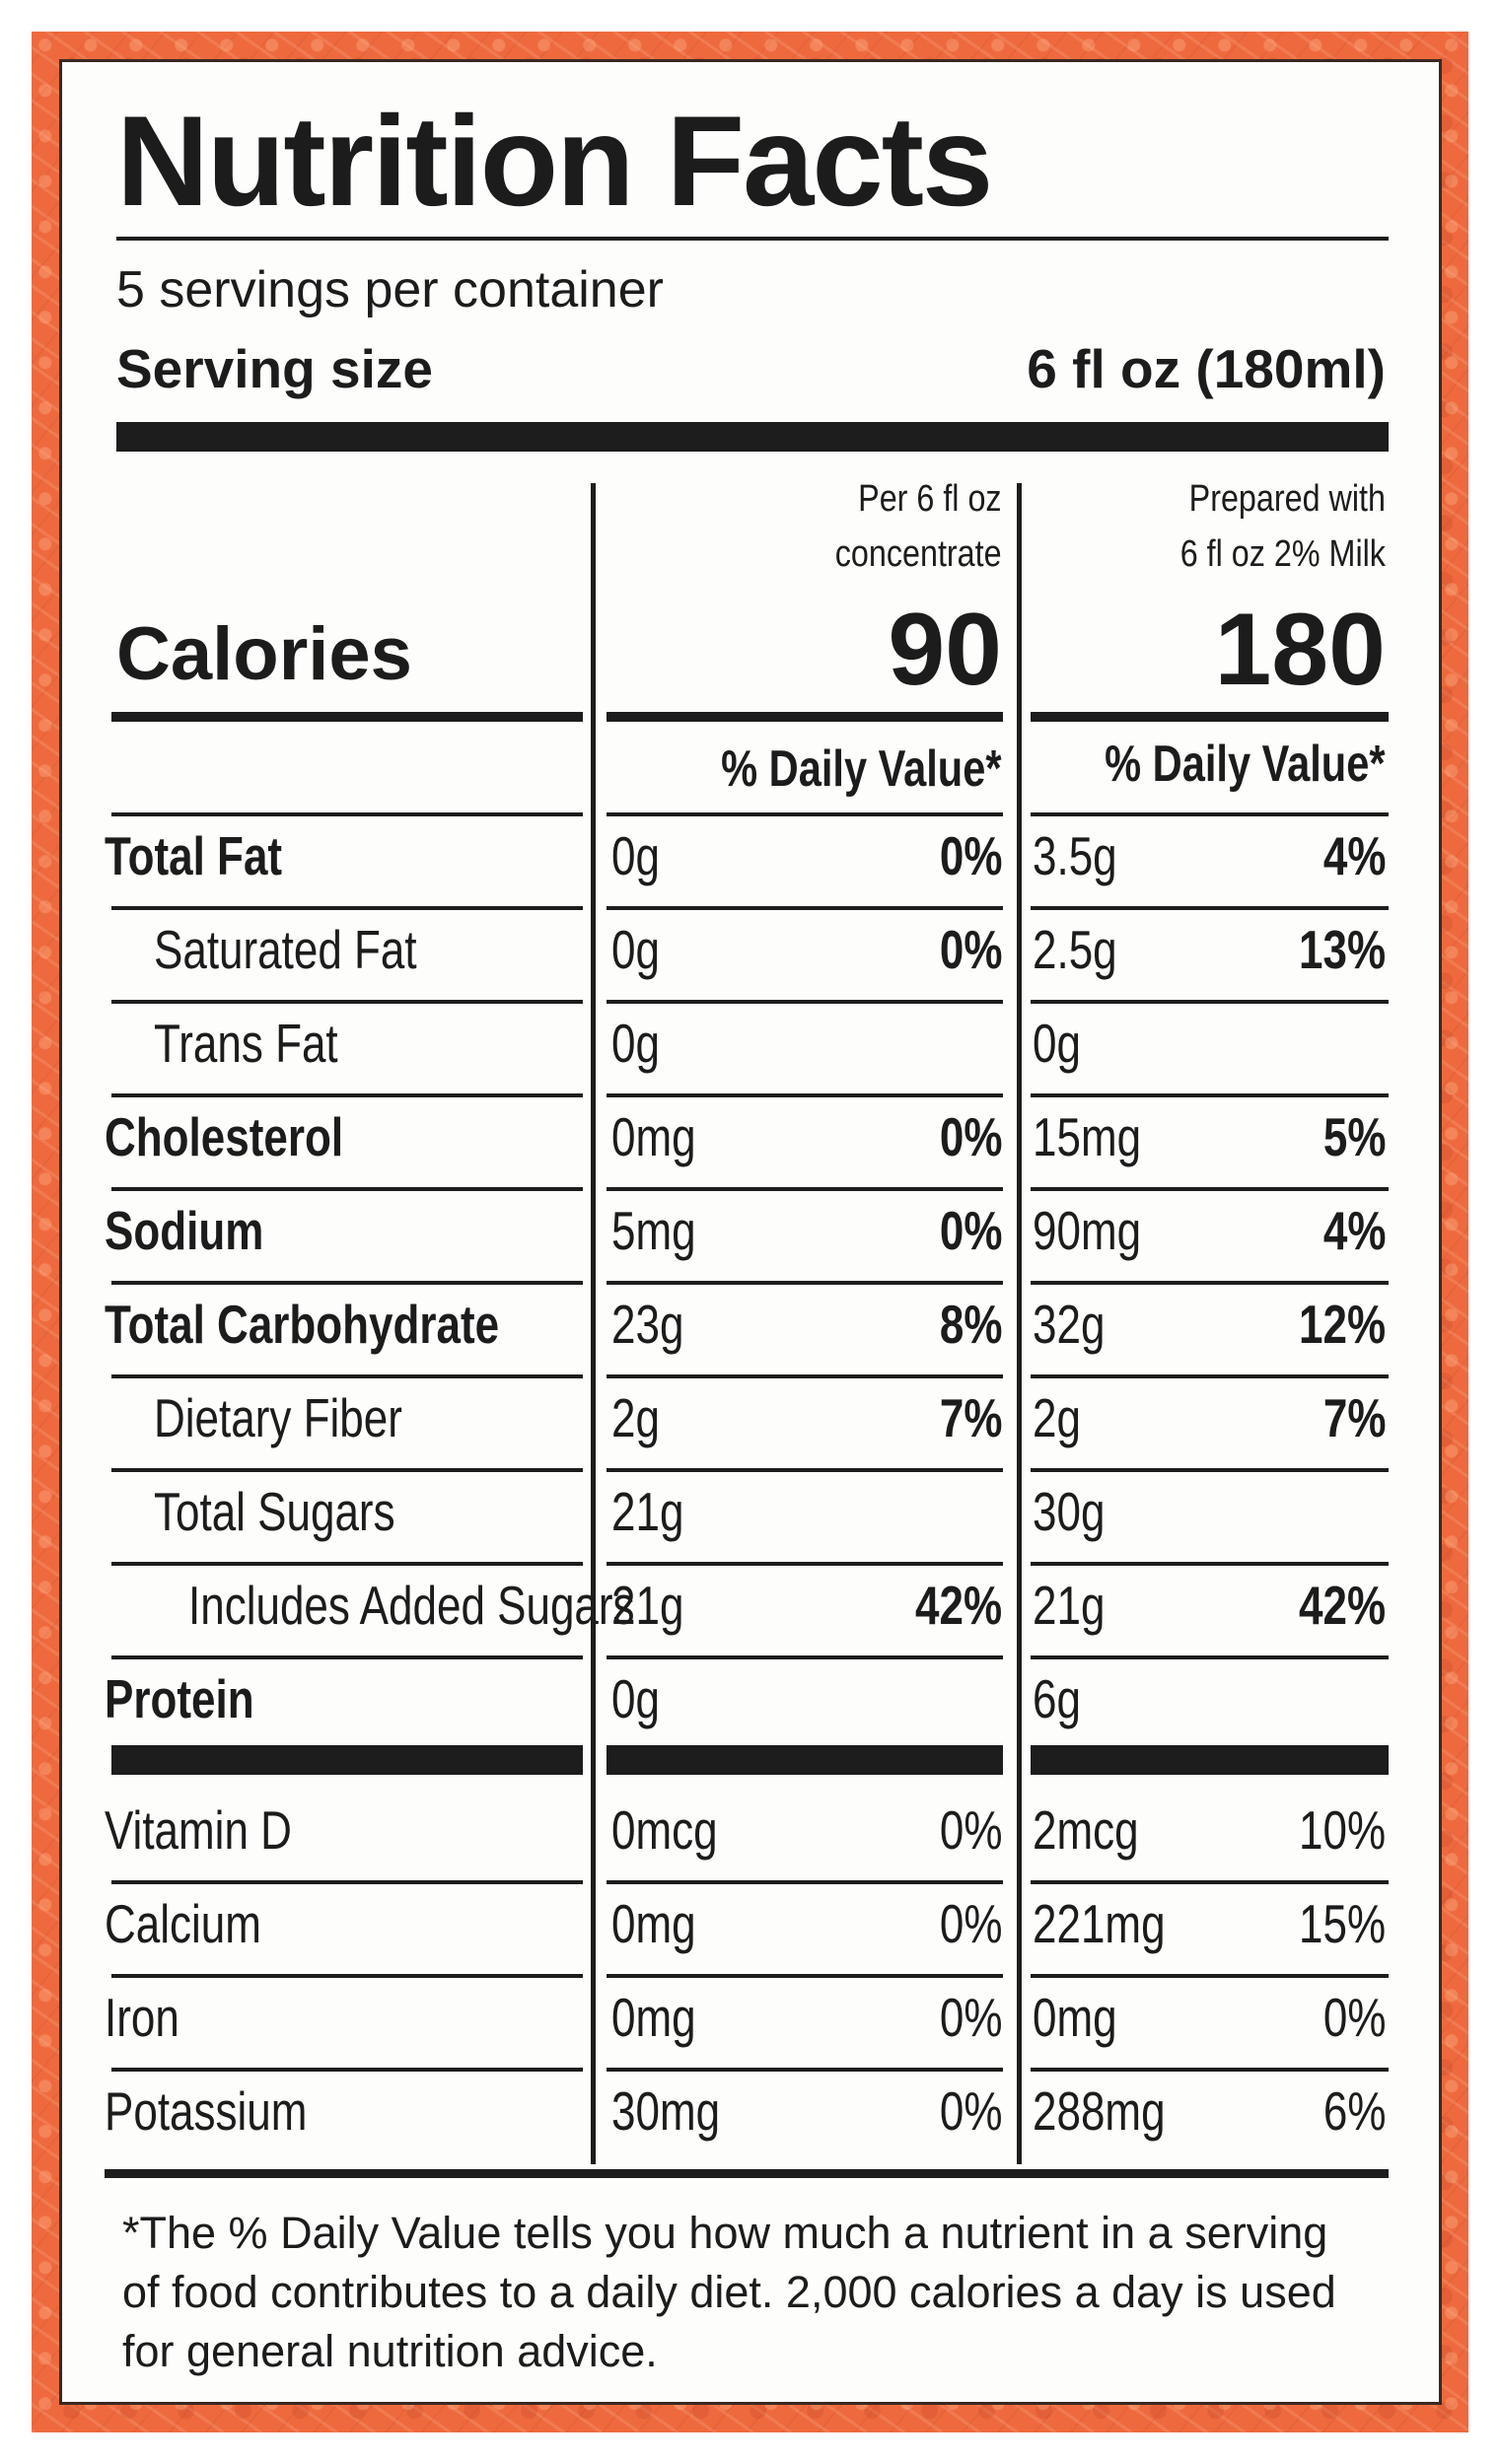  Describe the element at coordinates (1069, 1324) in the screenshot. I see `nutrient-amount-column2: 32g` at that location.